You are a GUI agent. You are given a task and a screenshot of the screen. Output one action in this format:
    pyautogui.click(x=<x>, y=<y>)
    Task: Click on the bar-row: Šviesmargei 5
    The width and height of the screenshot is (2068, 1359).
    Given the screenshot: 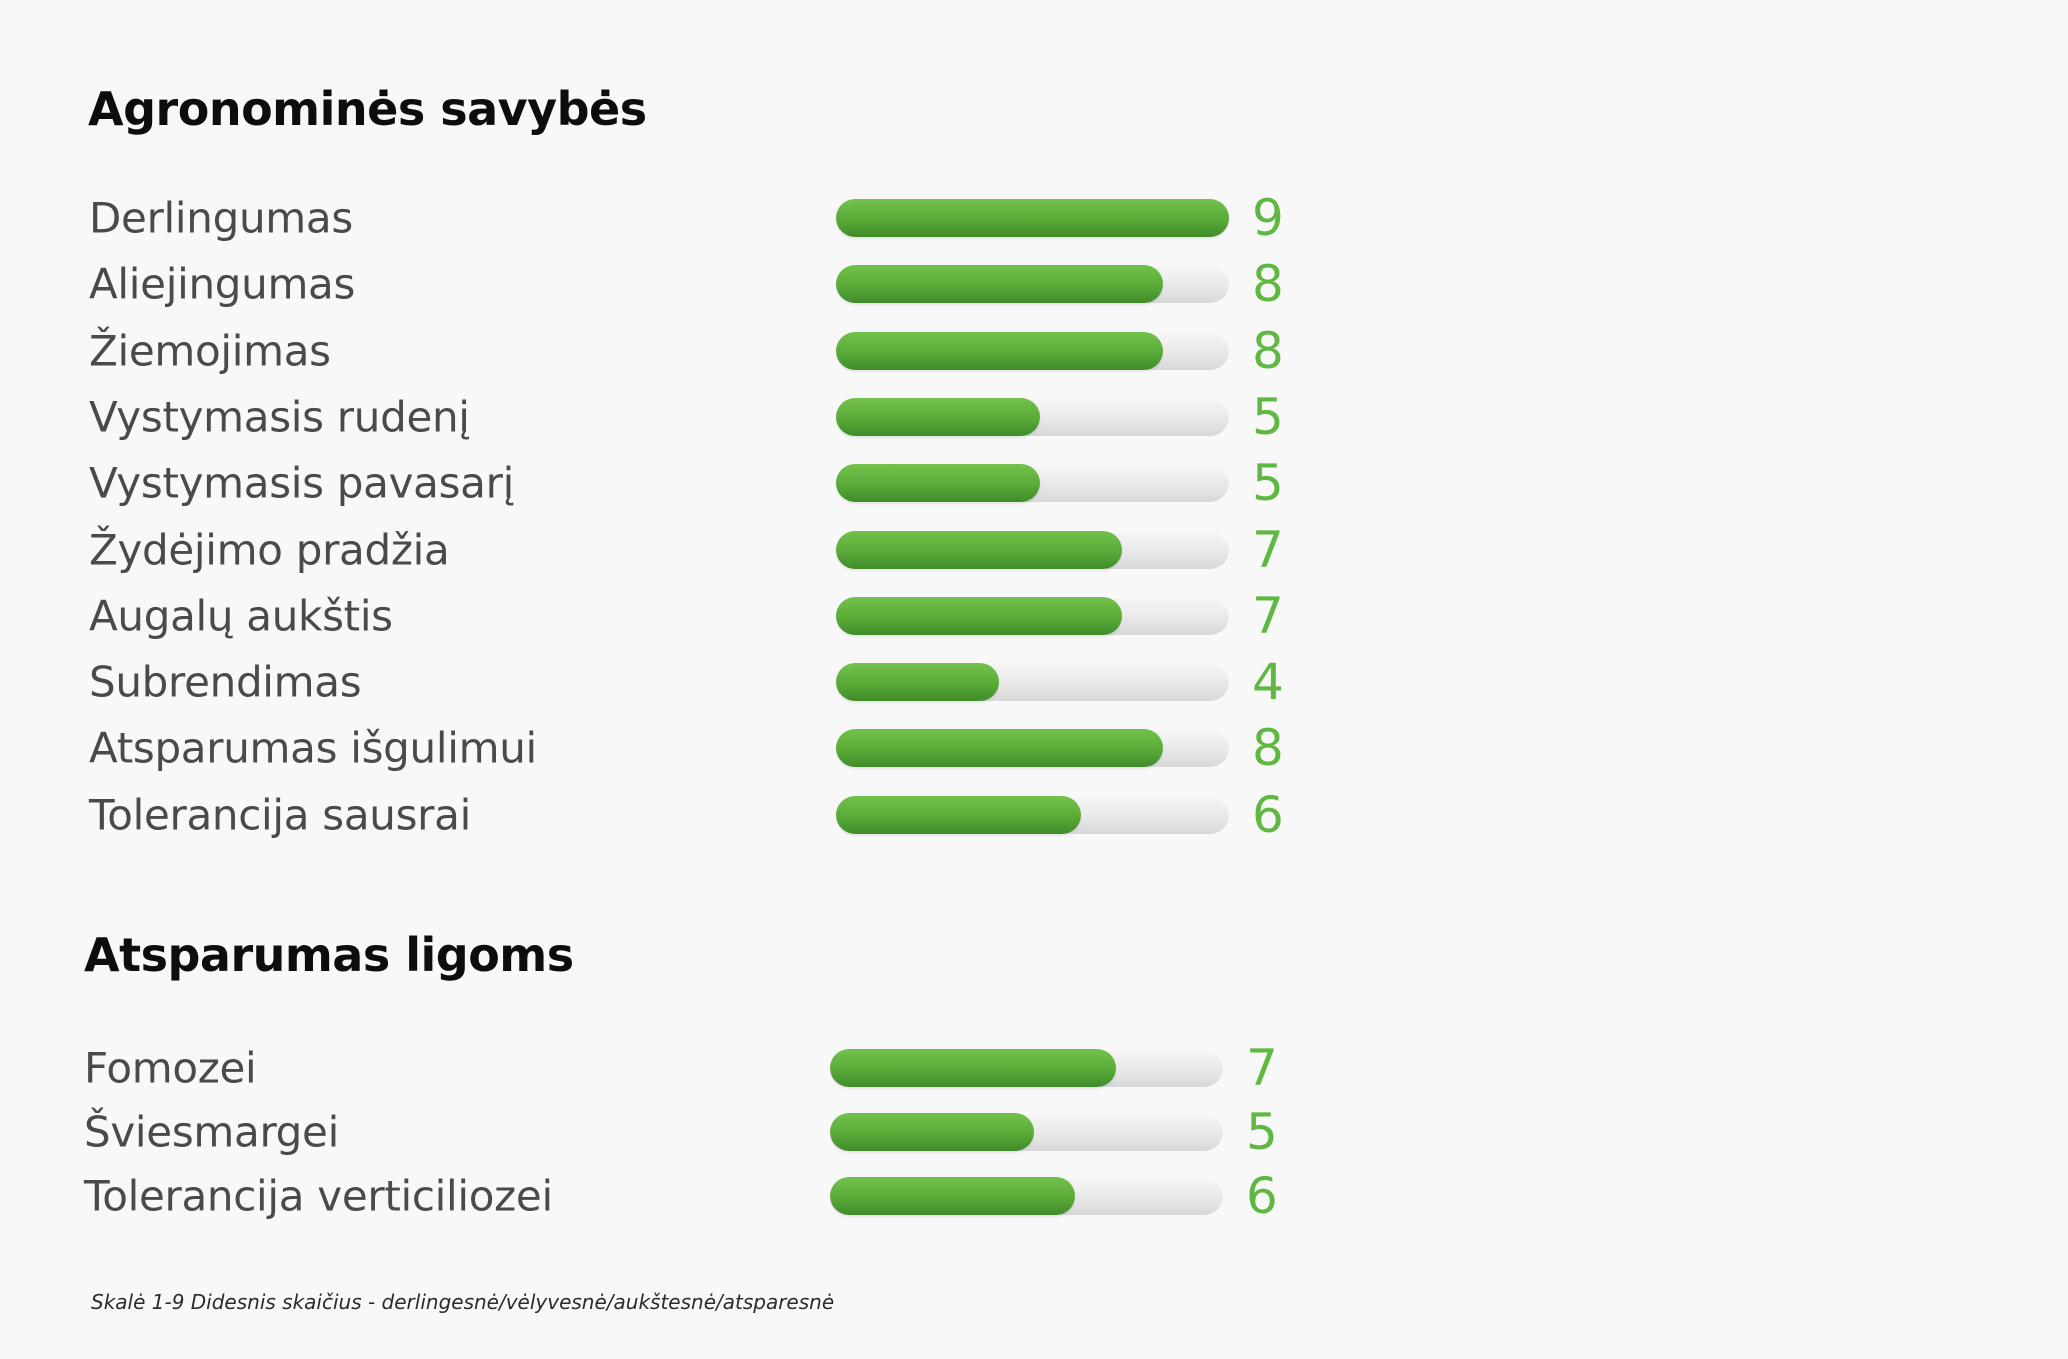 What is the action you would take?
    pyautogui.click(x=650, y=1132)
    